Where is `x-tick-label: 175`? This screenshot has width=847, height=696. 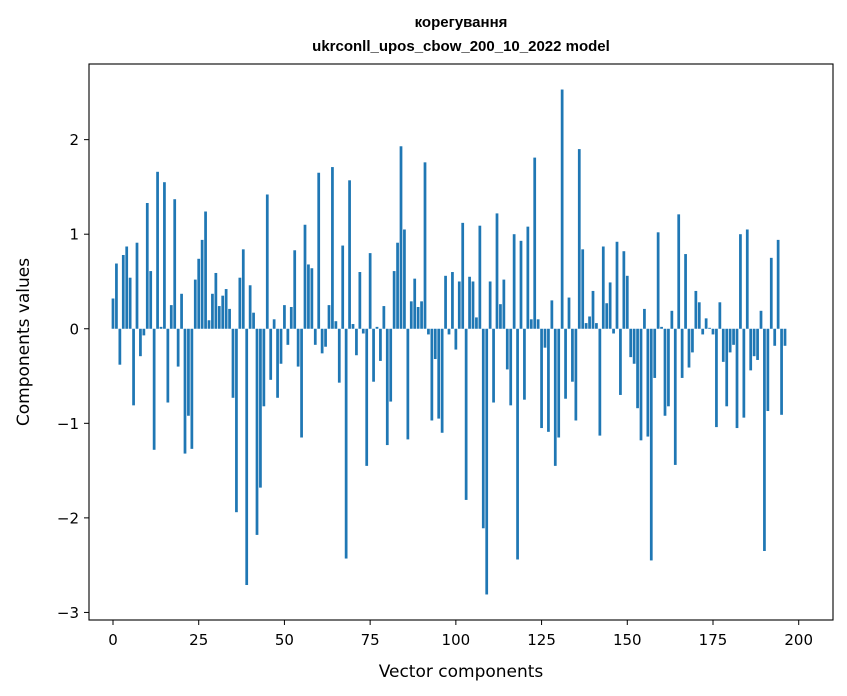 x-tick-label: 175 is located at coordinates (713, 640).